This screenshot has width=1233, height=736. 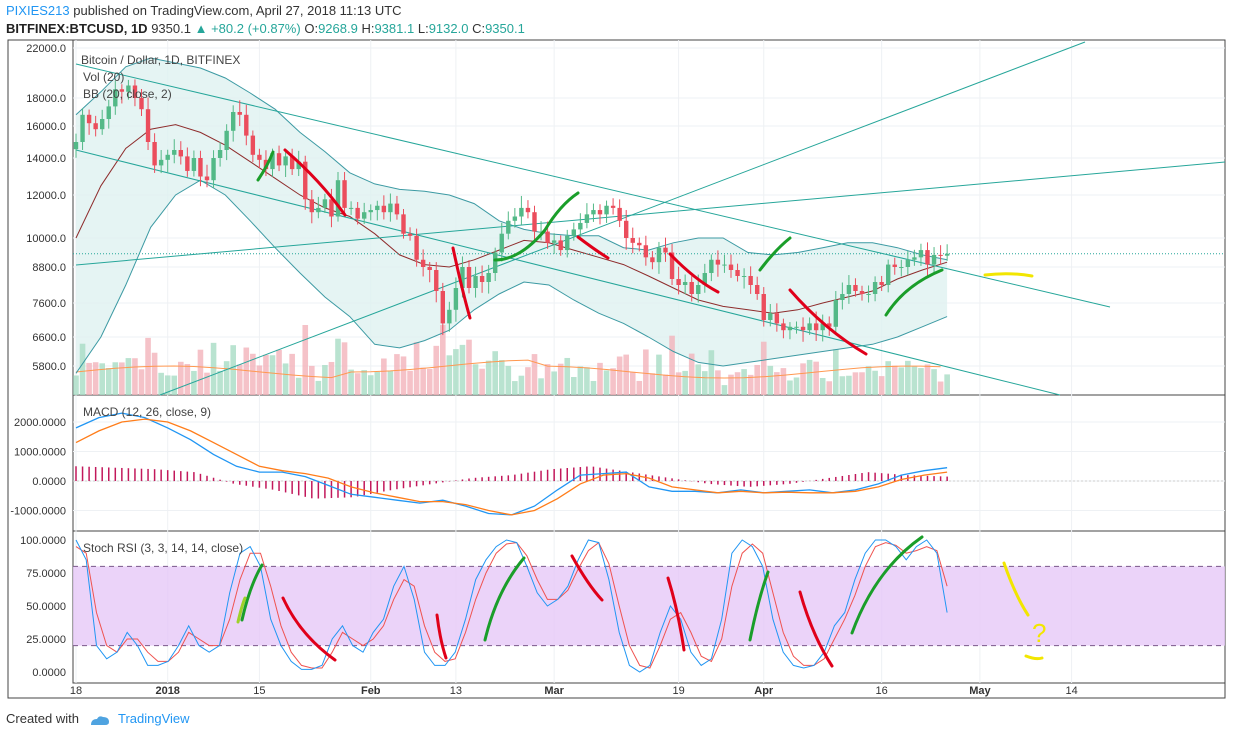 I want to click on question-mark-annotation: ?, so click(x=1039, y=633).